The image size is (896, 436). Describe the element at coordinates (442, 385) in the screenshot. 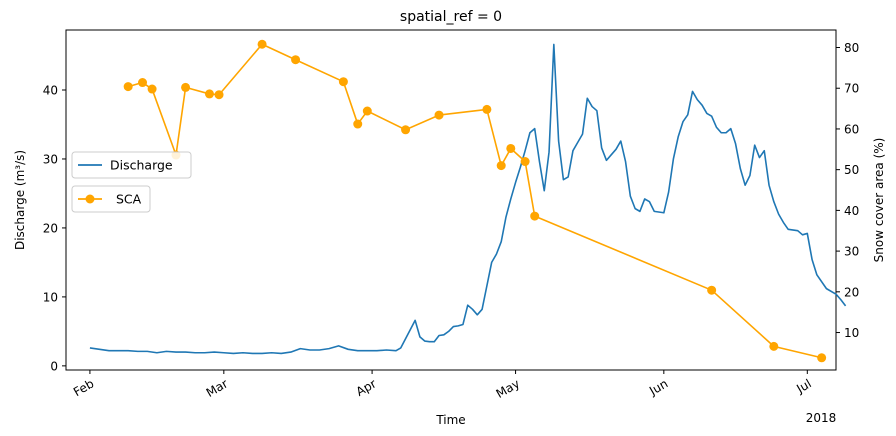

I see `x-axis-ticks: Feb Mar Apr May Jun Jul` at that location.